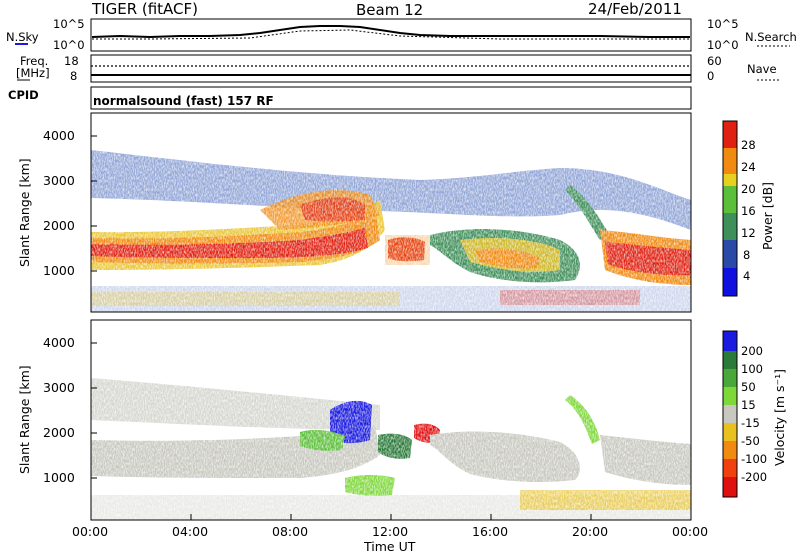  I want to click on velocity-y-tick-1000: 1000, so click(59, 477).